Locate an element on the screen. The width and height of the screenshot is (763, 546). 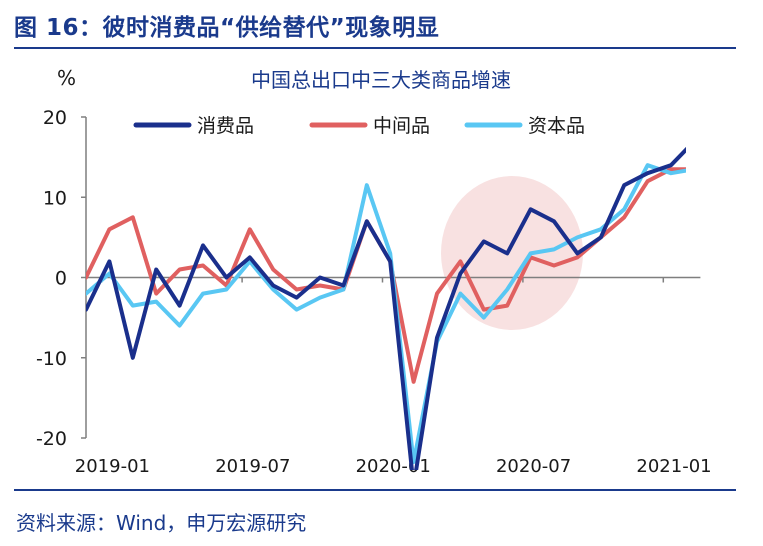
top-divider is located at coordinates (375, 48).